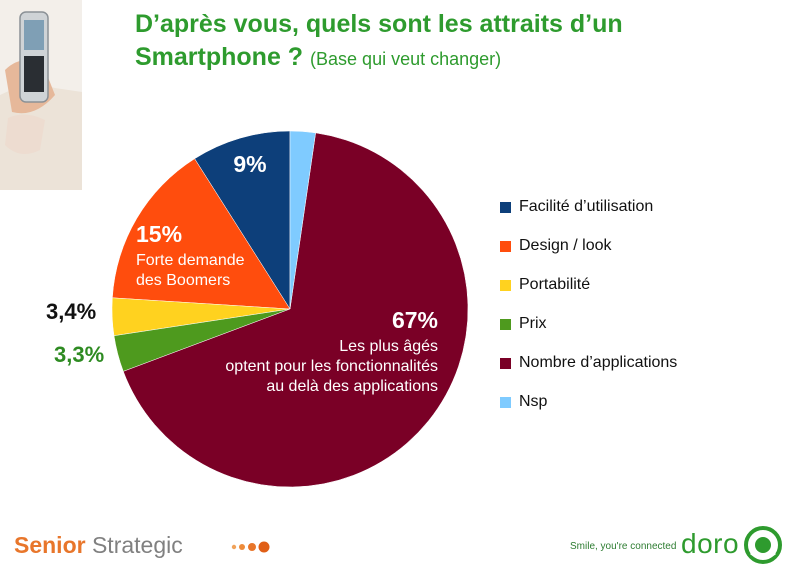  Describe the element at coordinates (331, 366) in the screenshot. I see `slice-note-4-1: optent pour les fonctionnalités` at that location.